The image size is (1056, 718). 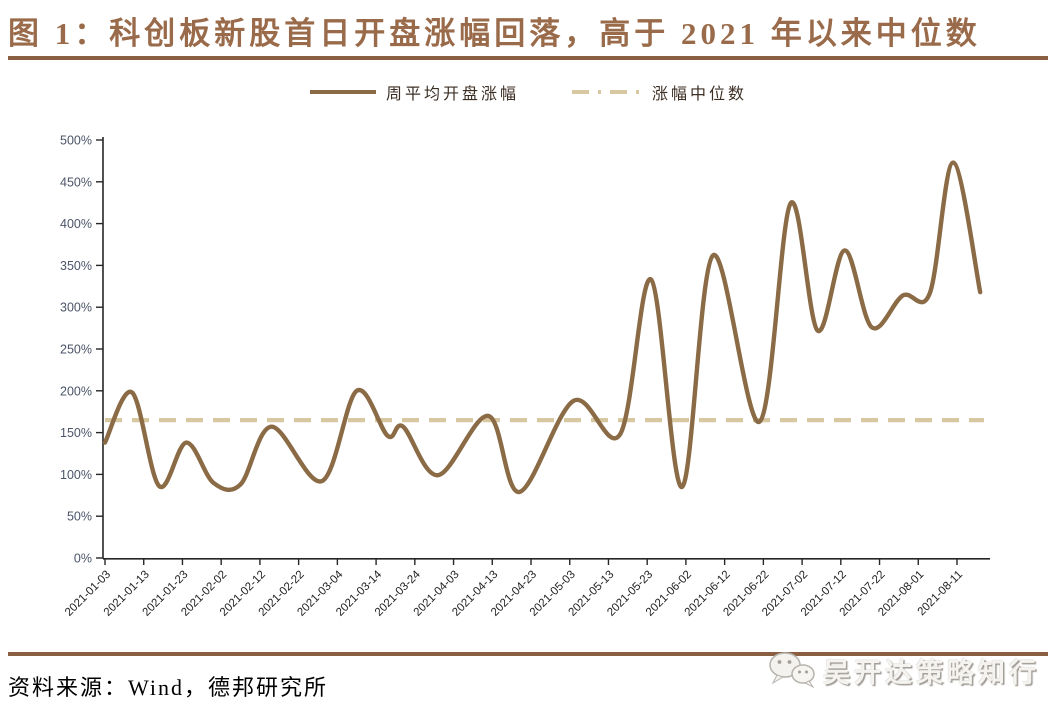 I want to click on legend-item-median: 涨幅中位数, so click(x=659, y=92).